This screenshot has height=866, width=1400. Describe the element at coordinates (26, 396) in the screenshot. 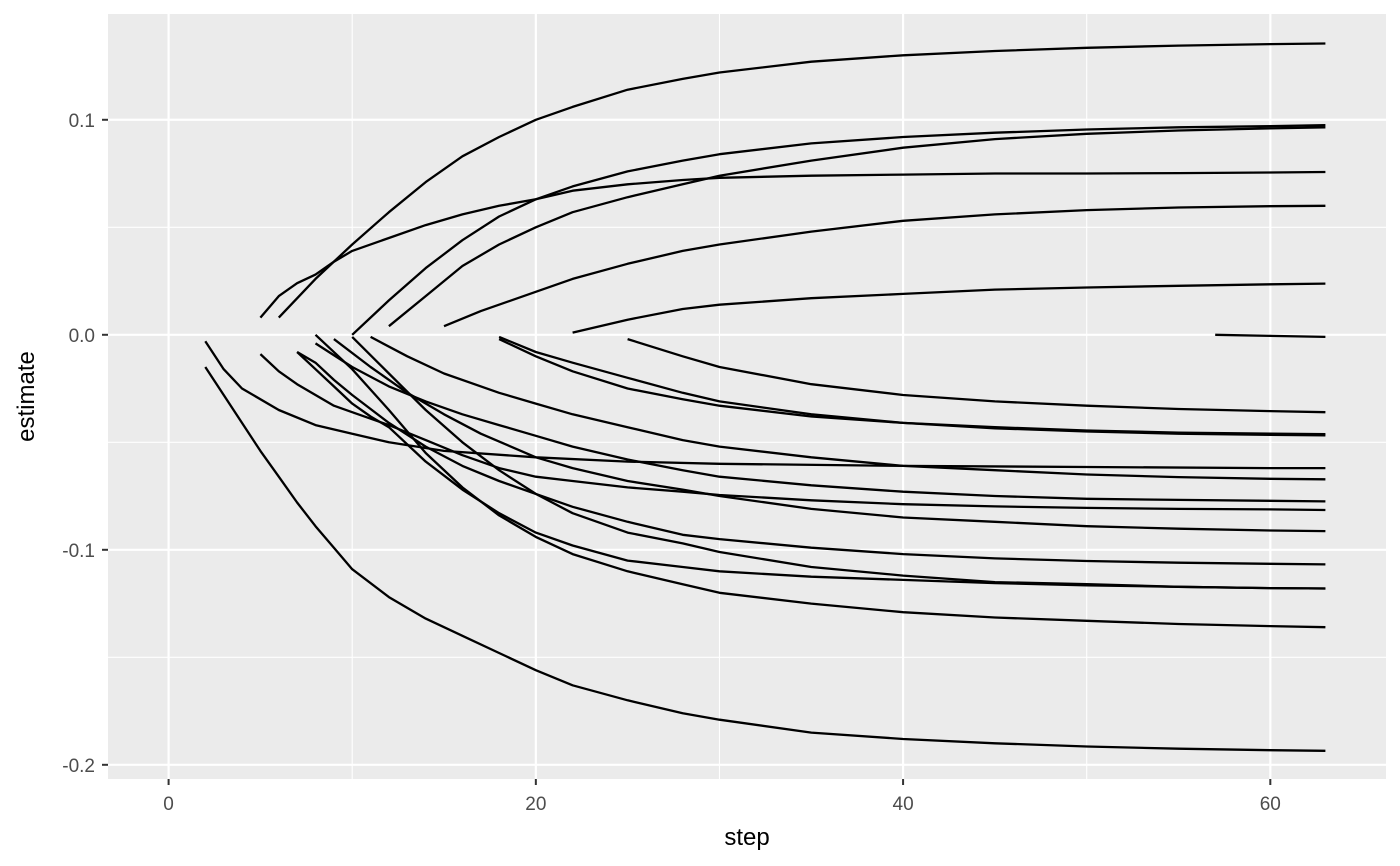

I see `y-axis-title: estimate` at that location.